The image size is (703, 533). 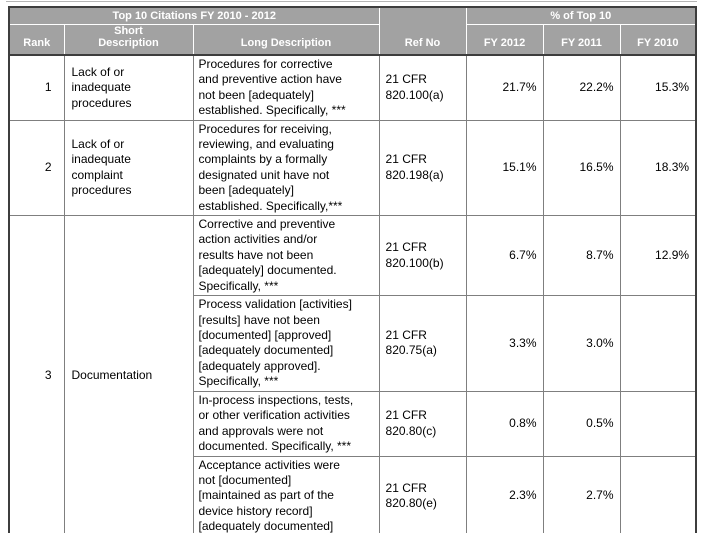 I want to click on fy2011-cell: 16.5%, so click(x=581, y=168).